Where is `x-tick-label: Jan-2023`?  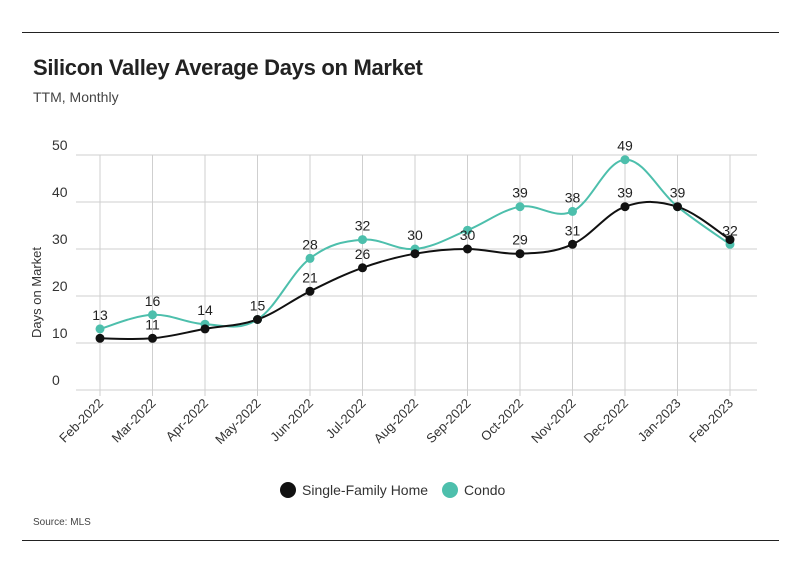 x-tick-label: Jan-2023 is located at coordinates (659, 420).